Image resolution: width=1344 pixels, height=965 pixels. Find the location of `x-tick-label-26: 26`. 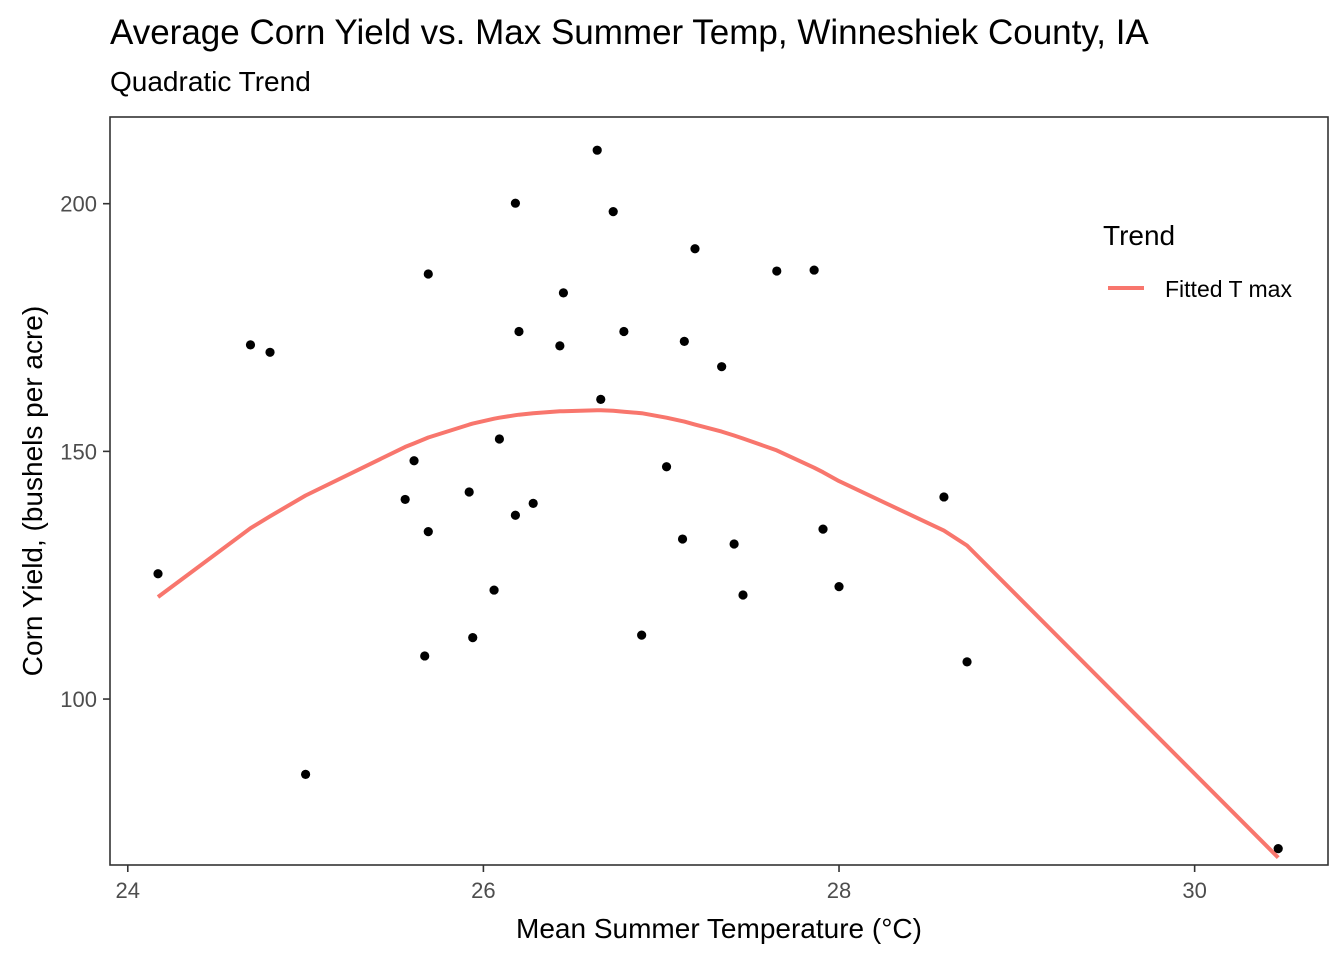

x-tick-label-26: 26 is located at coordinates (483, 890).